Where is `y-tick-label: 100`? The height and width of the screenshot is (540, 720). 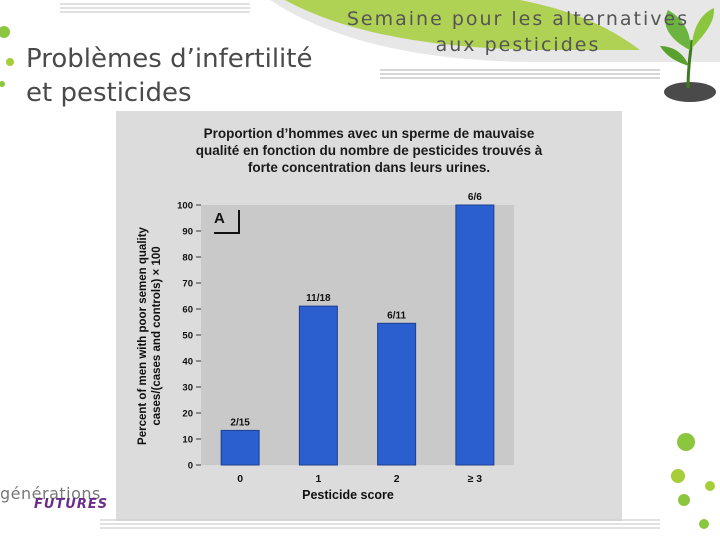
y-tick-label: 100 is located at coordinates (185, 206).